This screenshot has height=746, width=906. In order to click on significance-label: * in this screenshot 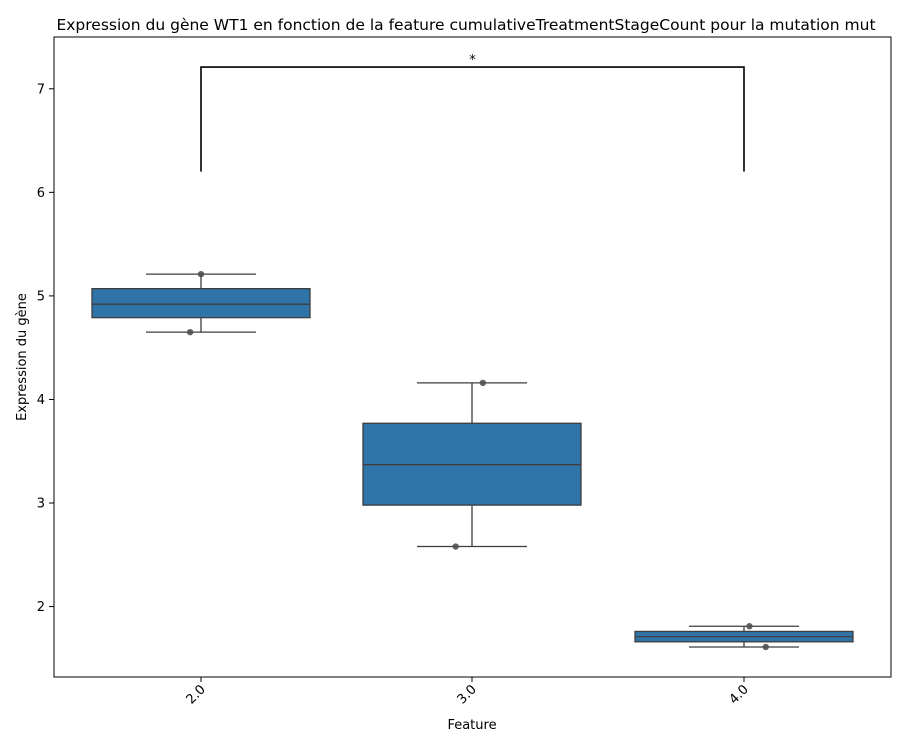, I will do `click(472, 60)`.